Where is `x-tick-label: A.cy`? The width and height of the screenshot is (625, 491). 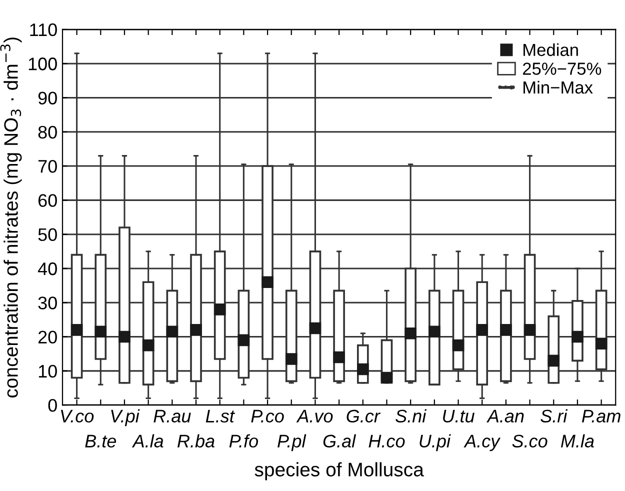
x-tick-label: A.cy is located at coordinates (482, 443).